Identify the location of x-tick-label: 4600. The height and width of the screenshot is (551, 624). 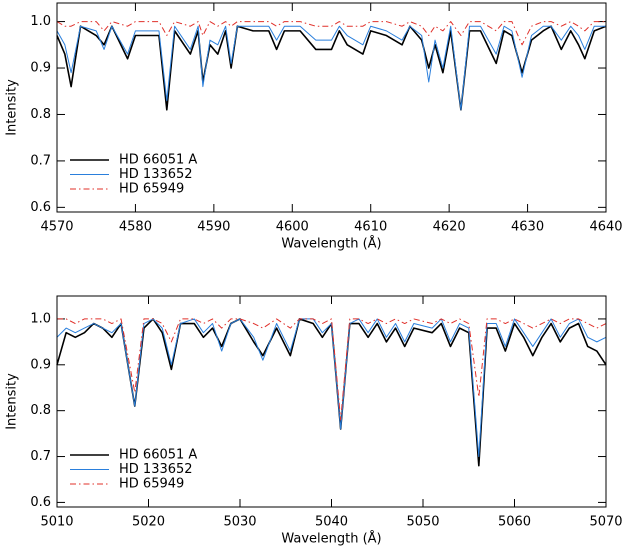
(292, 227).